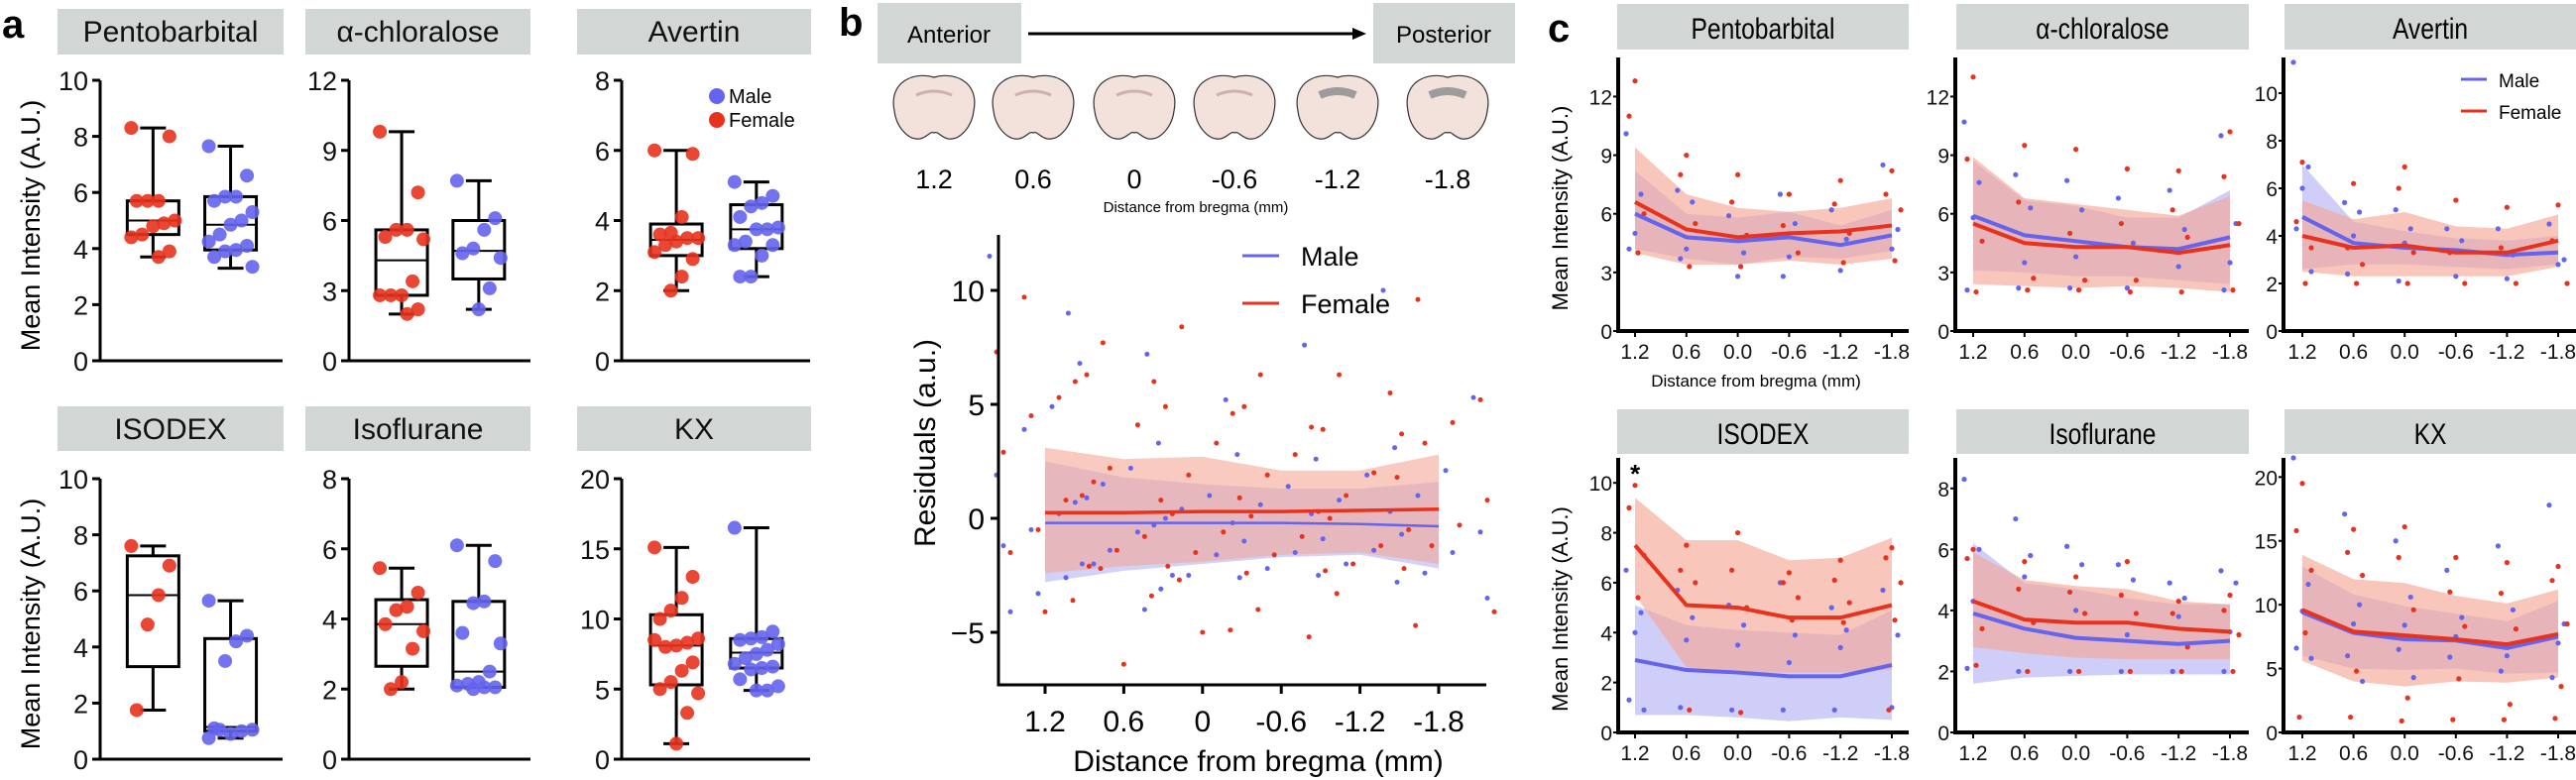  What do you see at coordinates (1235, 107) in the screenshot?
I see `brain-section-icon` at bounding box center [1235, 107].